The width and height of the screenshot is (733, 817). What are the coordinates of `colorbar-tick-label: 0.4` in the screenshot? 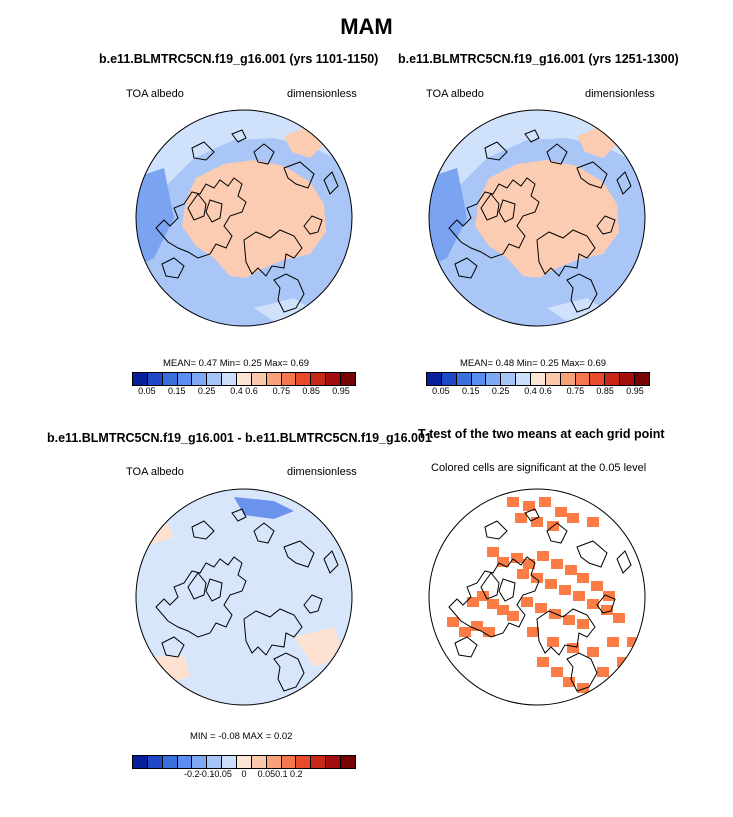 It's located at (236, 391).